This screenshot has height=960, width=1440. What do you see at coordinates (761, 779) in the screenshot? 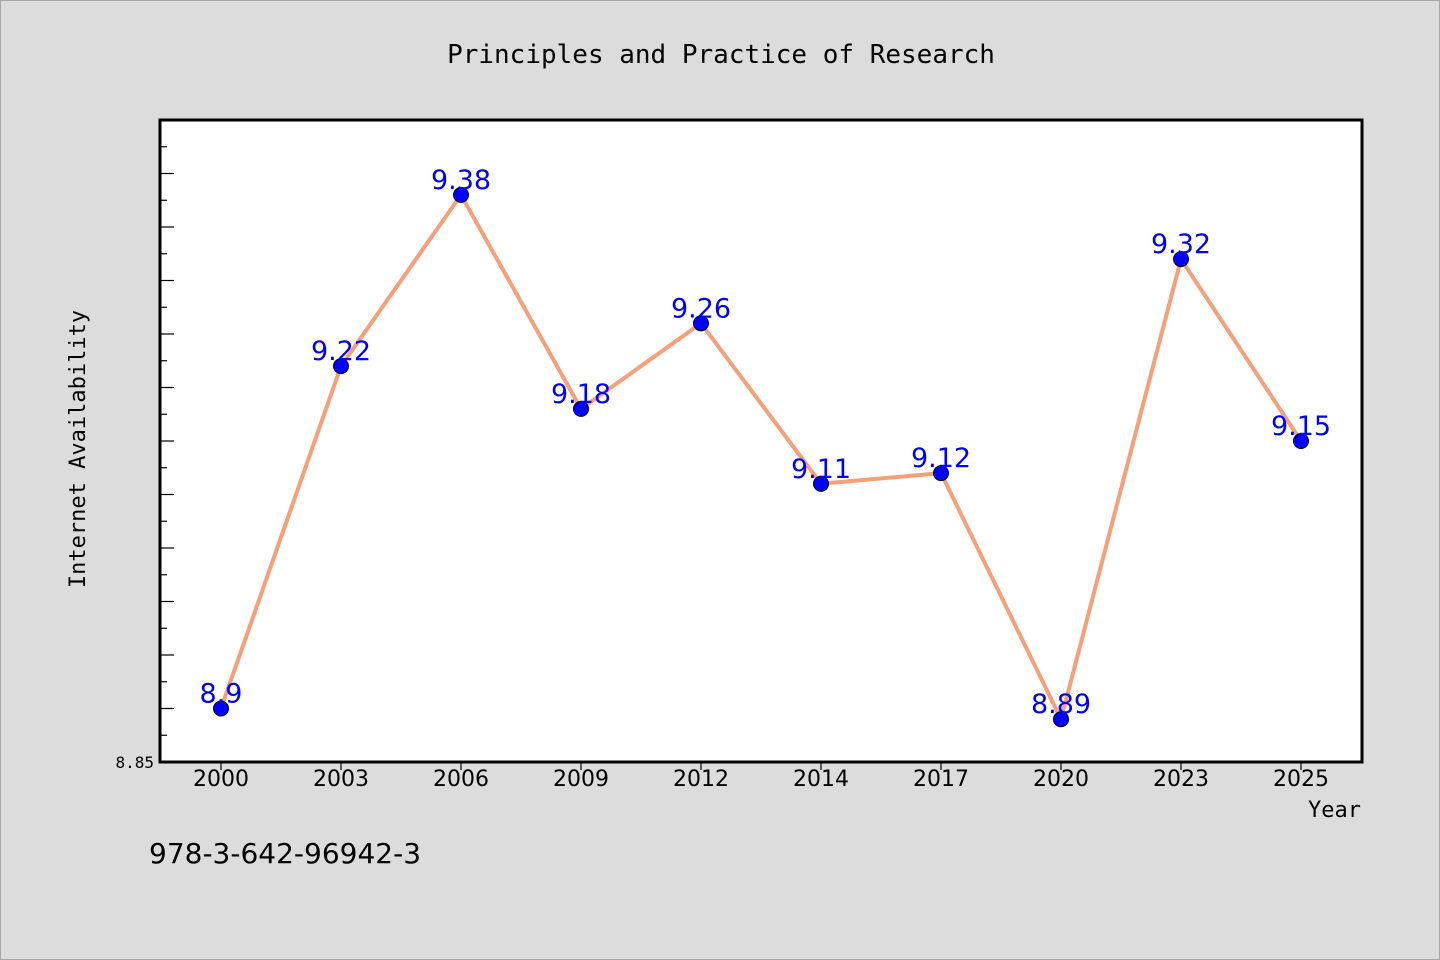
I see `x-axis-tick-labels: 2000 2003 2006 2009 2012 2014 2017 2020 2023 2025` at bounding box center [761, 779].